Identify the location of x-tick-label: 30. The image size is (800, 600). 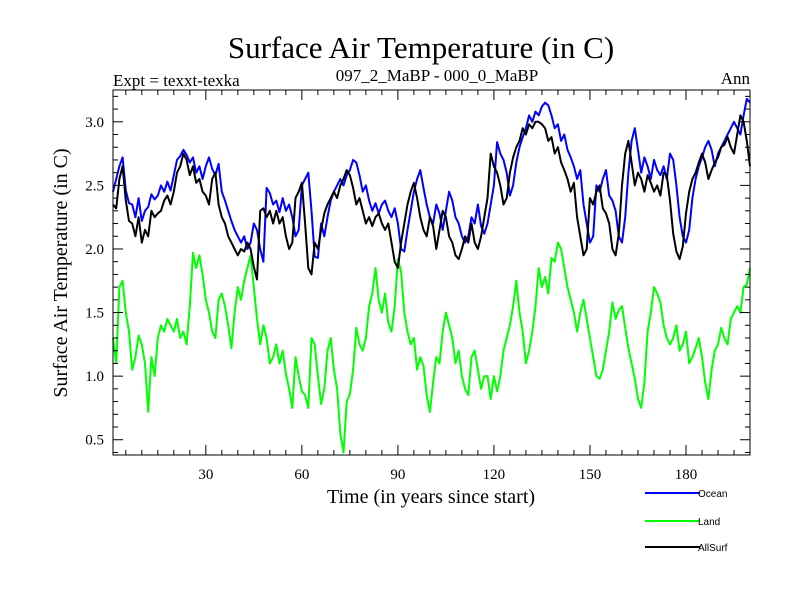
(205, 475).